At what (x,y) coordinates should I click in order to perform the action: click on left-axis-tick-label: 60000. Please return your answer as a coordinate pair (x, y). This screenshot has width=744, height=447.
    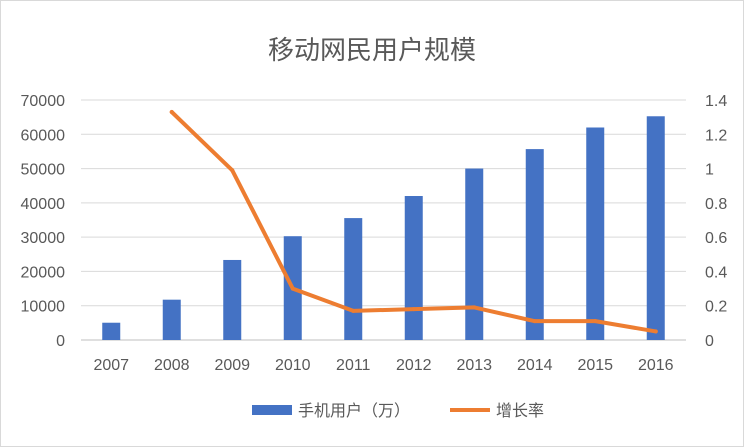
    Looking at the image, I should click on (43, 135).